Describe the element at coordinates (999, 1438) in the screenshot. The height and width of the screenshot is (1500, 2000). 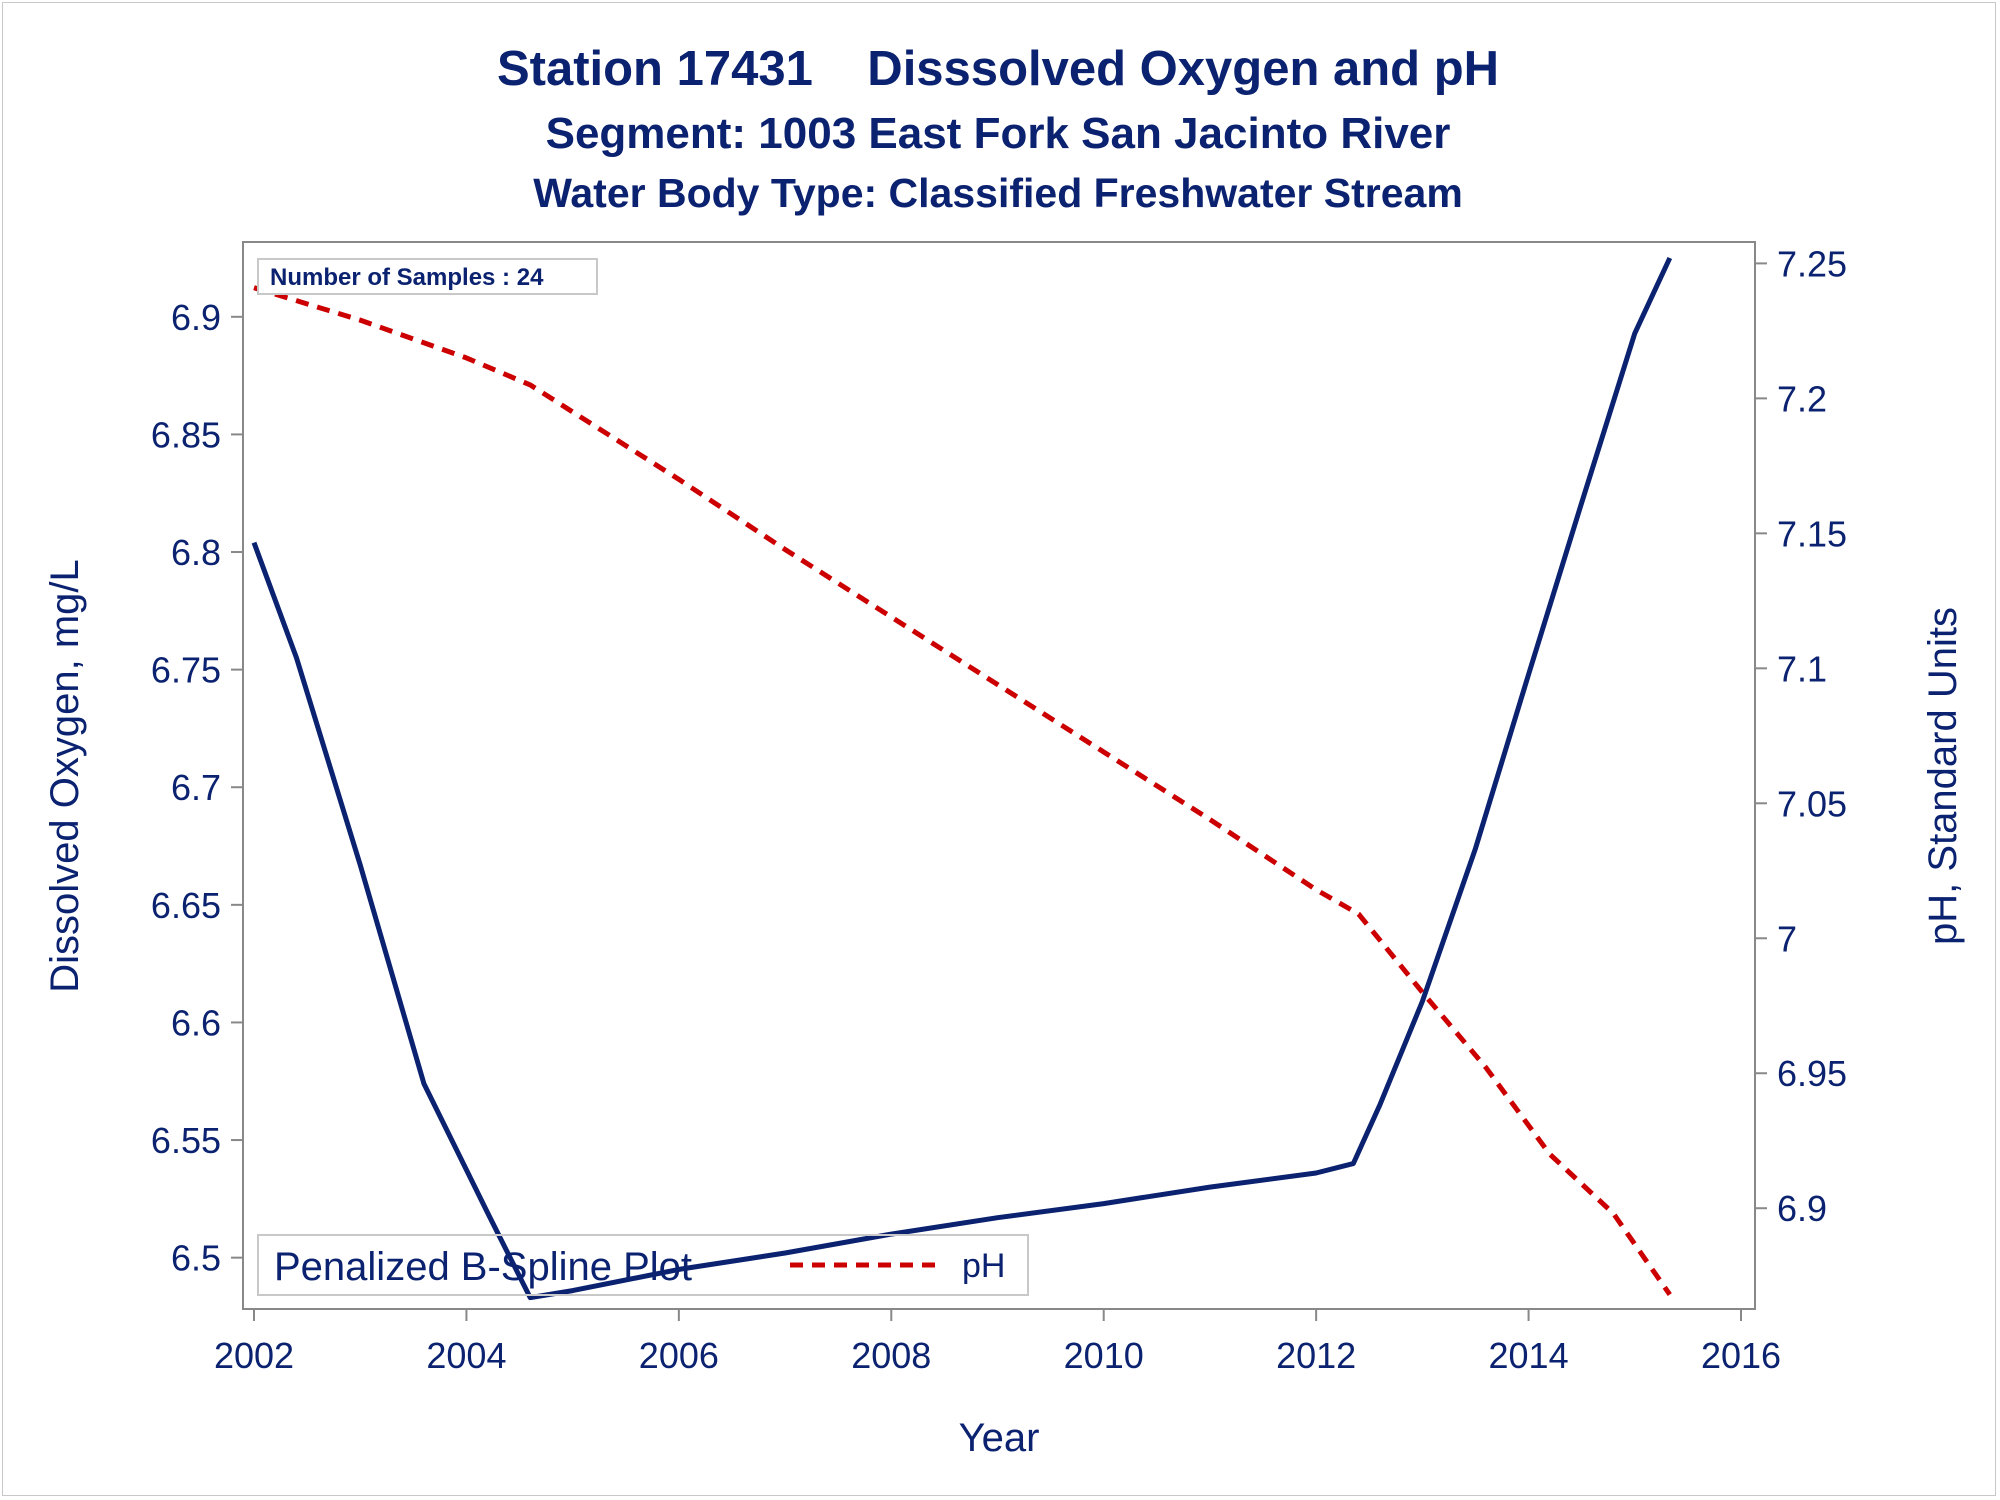
I see `x-axis-label: Year` at that location.